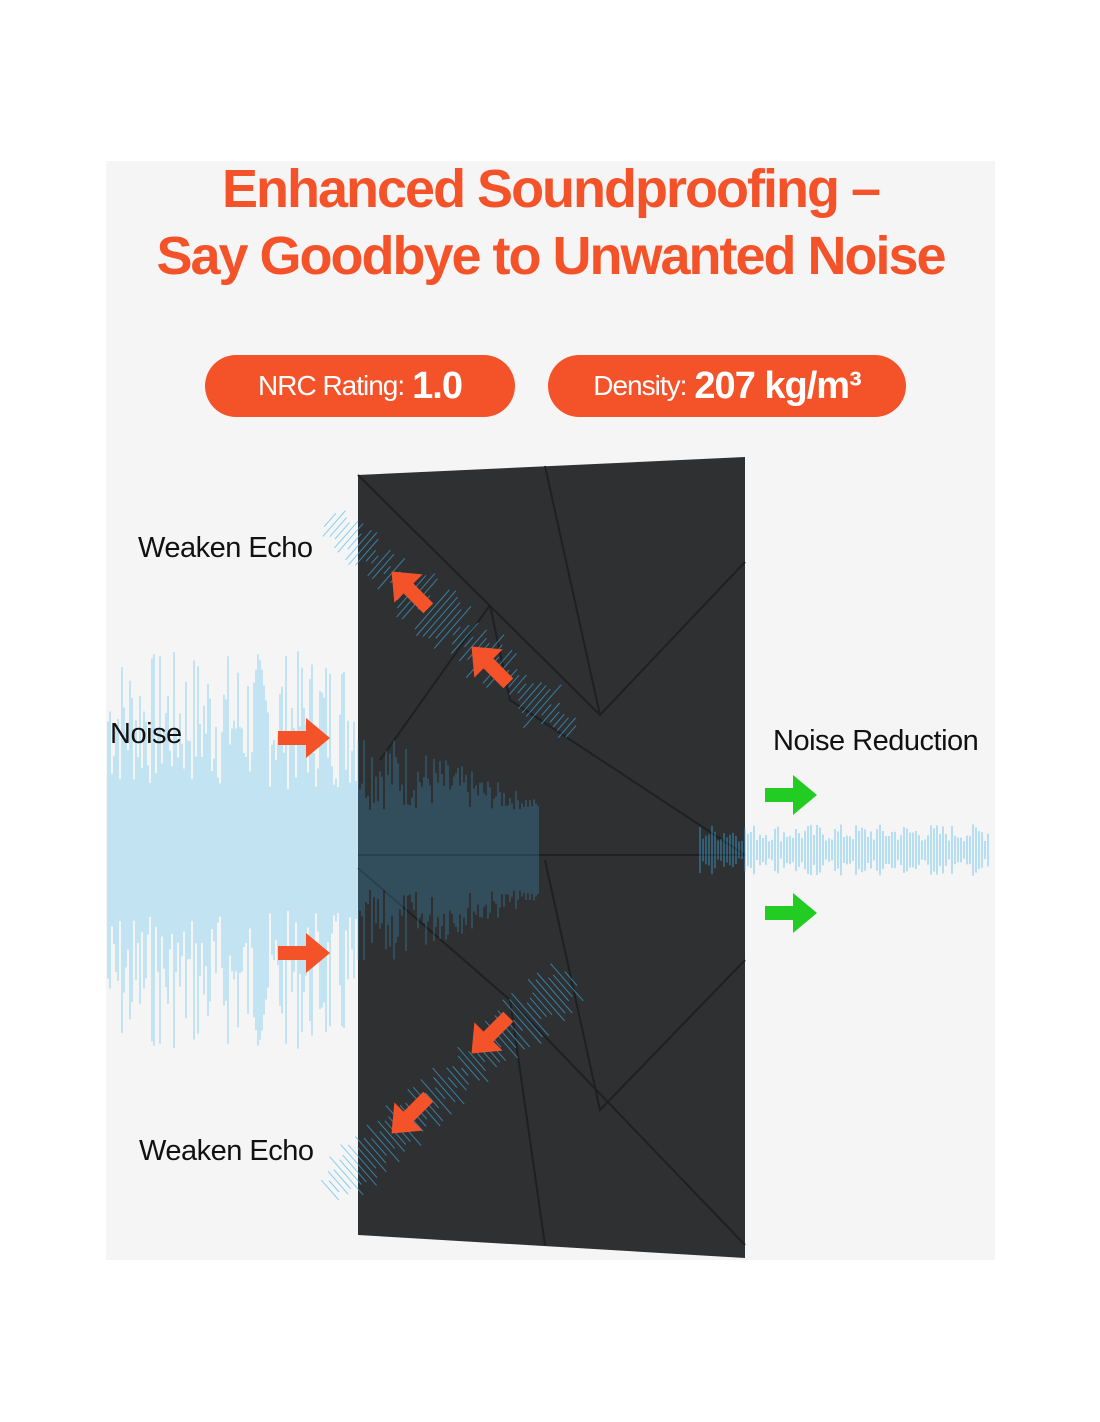  Describe the element at coordinates (331, 385) in the screenshot. I see `nrc-label: NRC Rating:` at that location.